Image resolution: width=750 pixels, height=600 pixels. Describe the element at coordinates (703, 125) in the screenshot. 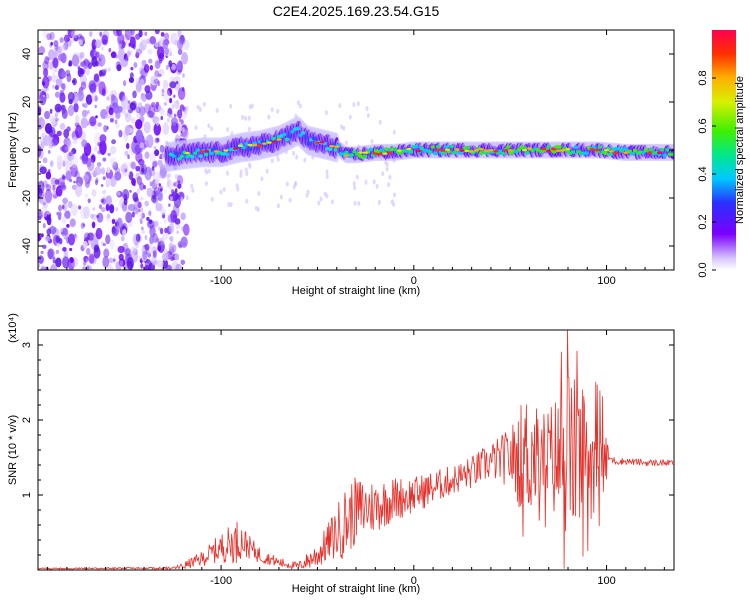

I see `colorbar-tick-label: 0.6` at that location.